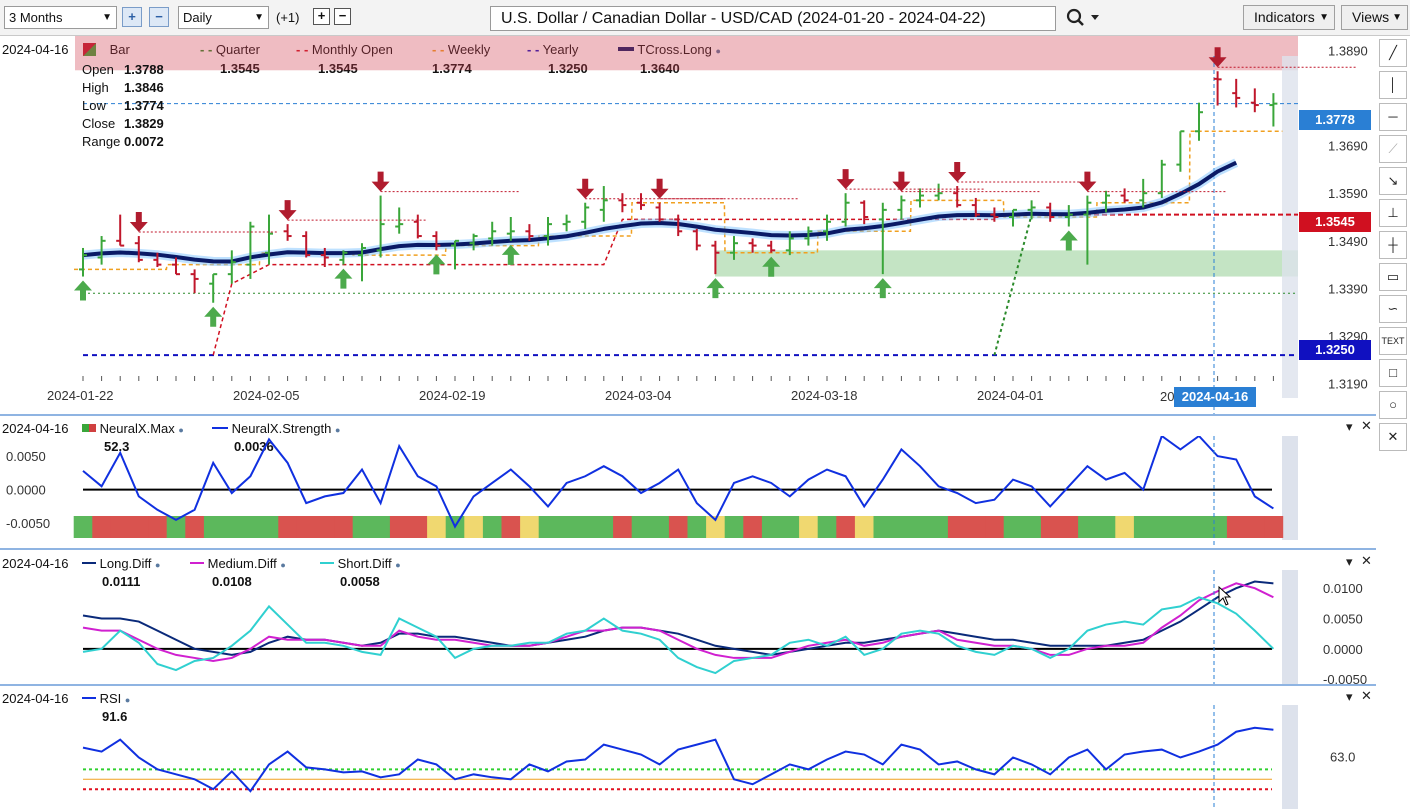 This screenshot has height=809, width=1410. What do you see at coordinates (266, 395) in the screenshot?
I see `x-tick-label: 2024-02-05` at bounding box center [266, 395].